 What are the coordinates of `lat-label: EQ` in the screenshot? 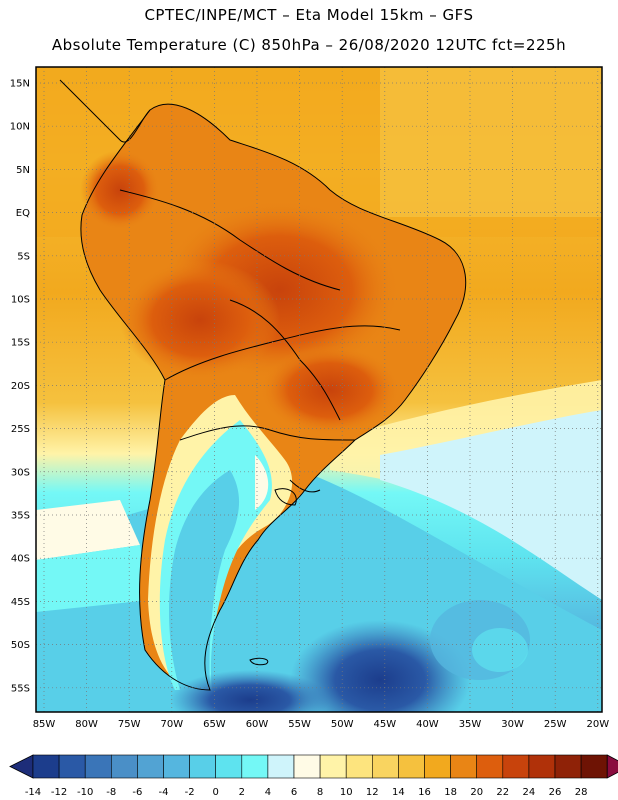 It's located at (23, 213).